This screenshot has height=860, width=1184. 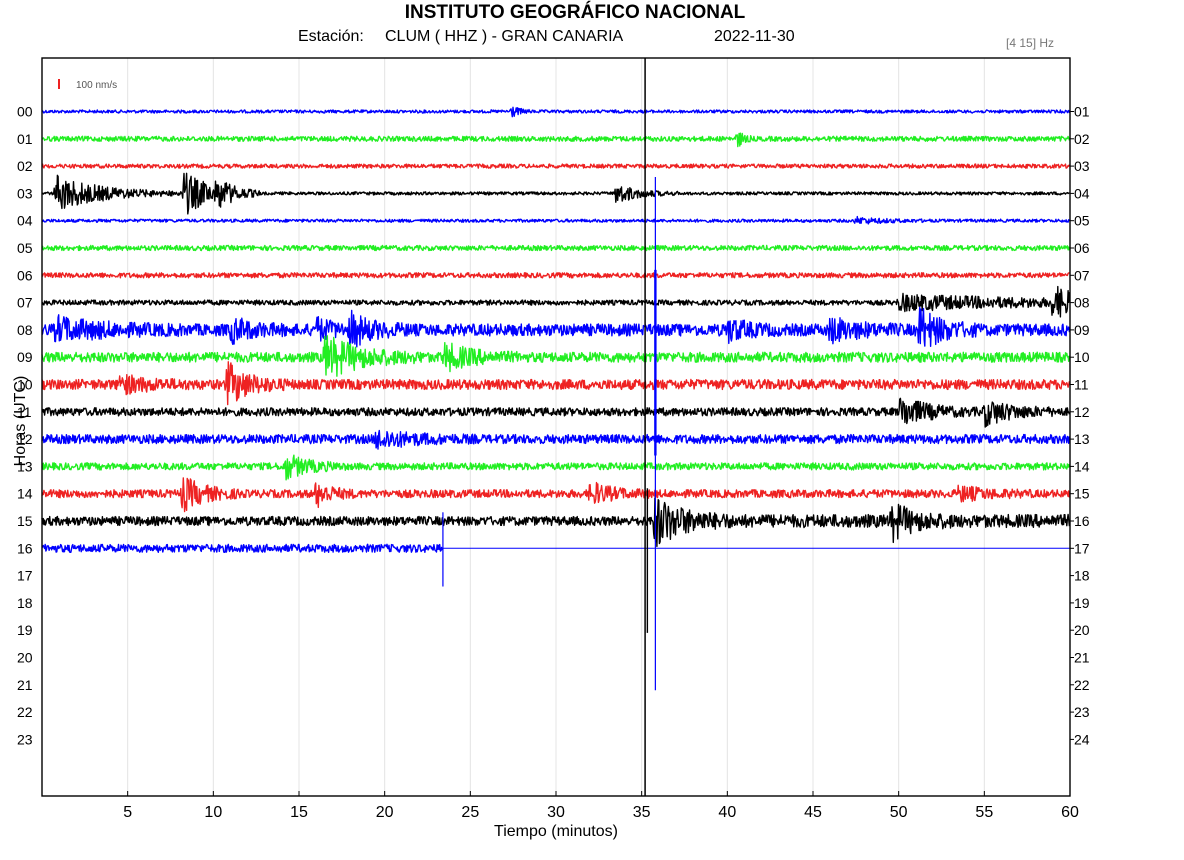 What do you see at coordinates (470, 812) in the screenshot?
I see `x-tick-label: 25` at bounding box center [470, 812].